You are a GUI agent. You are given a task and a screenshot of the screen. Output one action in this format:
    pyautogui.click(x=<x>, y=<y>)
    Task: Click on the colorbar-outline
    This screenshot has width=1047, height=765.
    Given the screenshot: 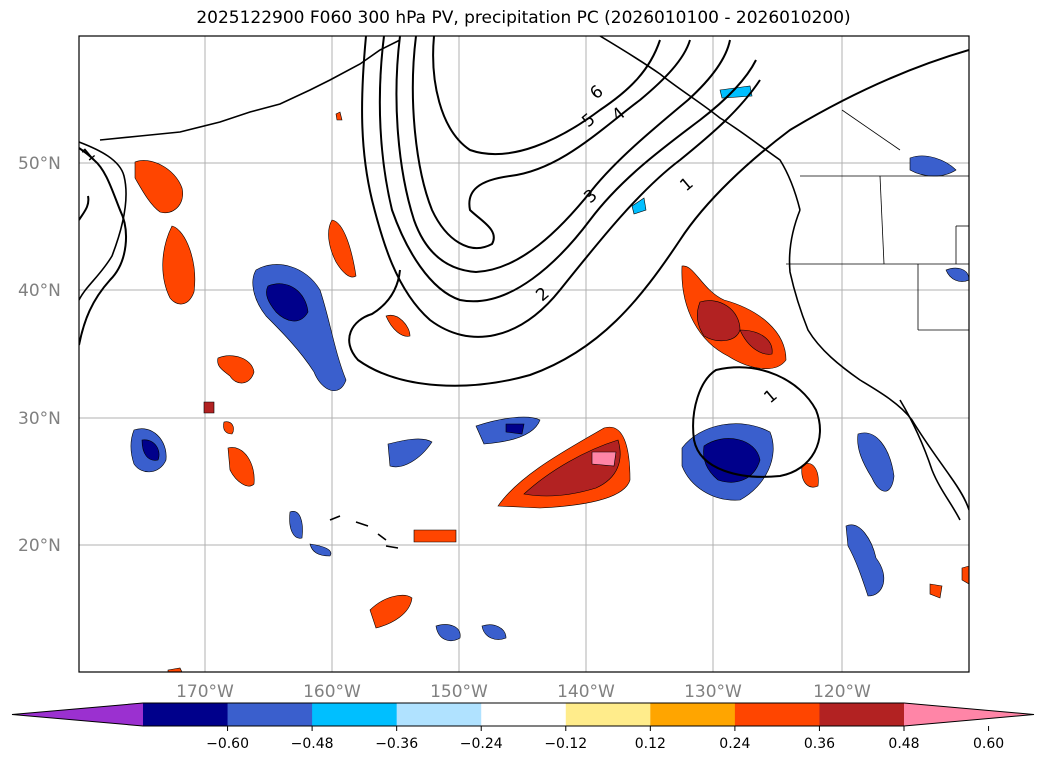 What is the action you would take?
    pyautogui.click(x=523, y=714)
    